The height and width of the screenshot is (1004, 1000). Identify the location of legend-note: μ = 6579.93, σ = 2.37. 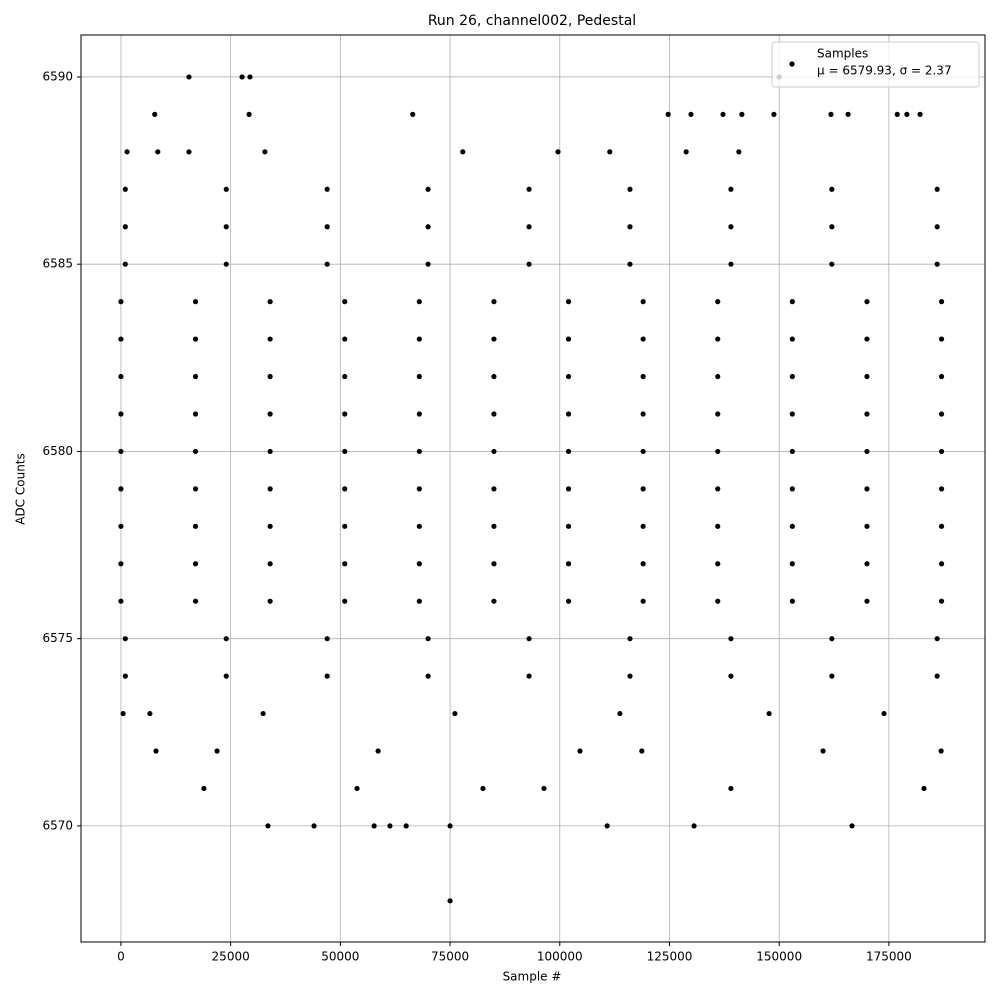
(884, 71).